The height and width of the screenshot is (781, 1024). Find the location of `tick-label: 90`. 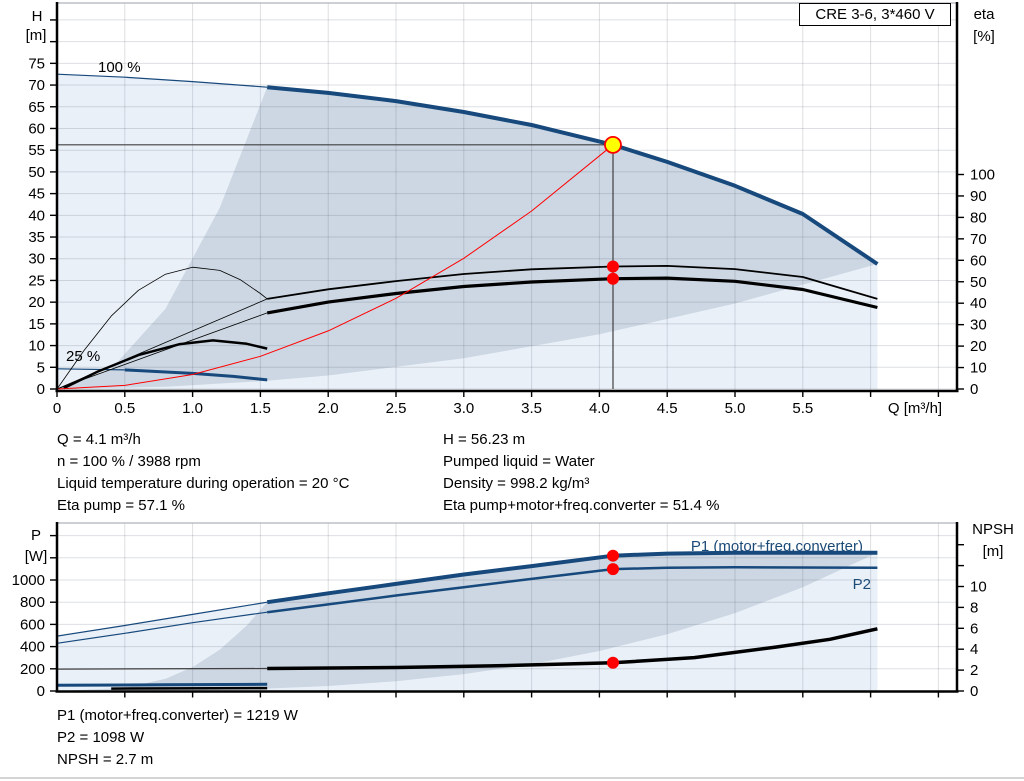

tick-label: 90 is located at coordinates (978, 196).